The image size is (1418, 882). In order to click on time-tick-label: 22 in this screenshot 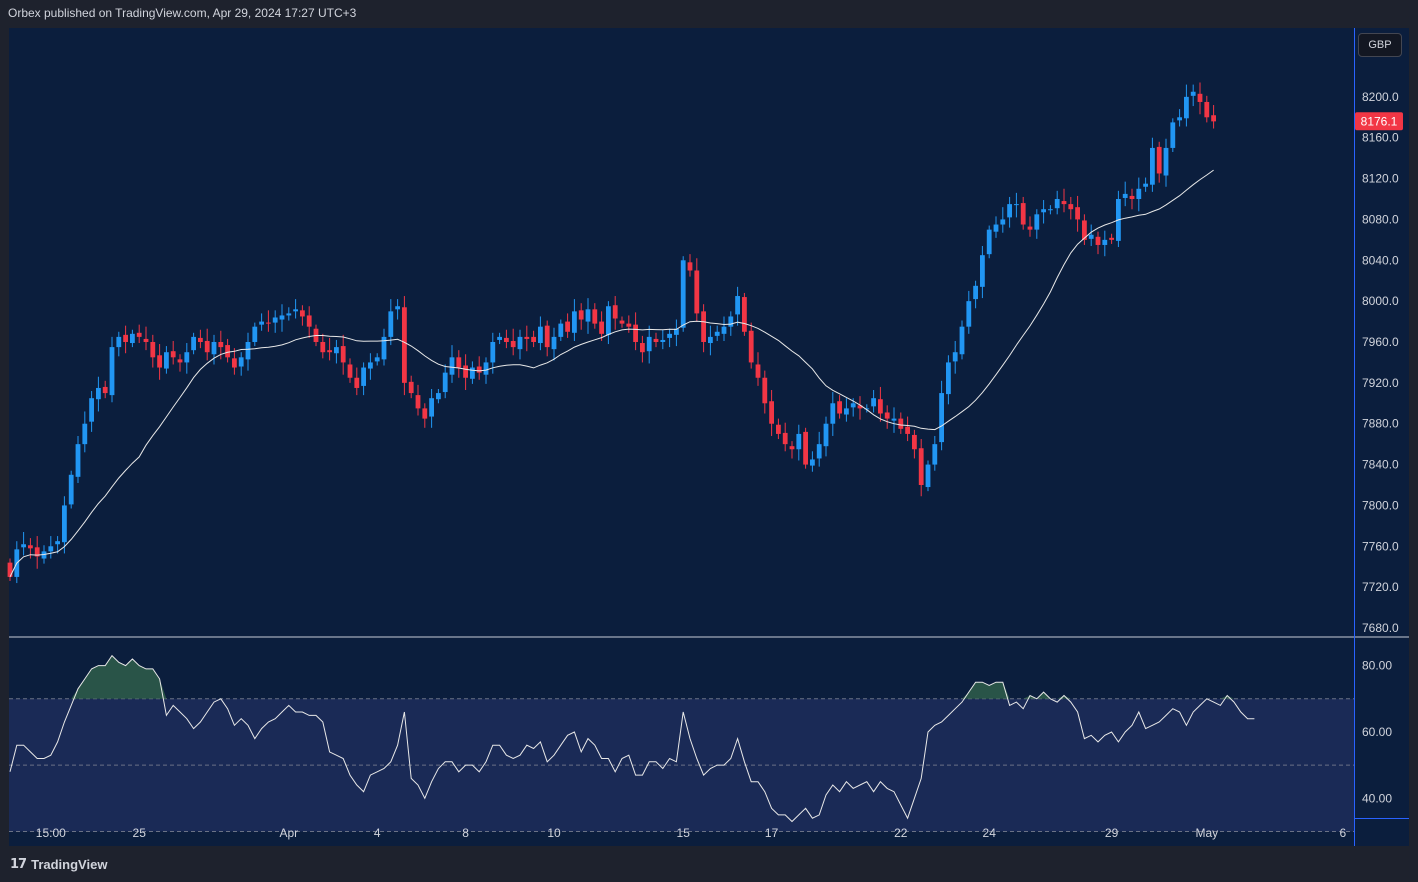, I will do `click(901, 833)`.